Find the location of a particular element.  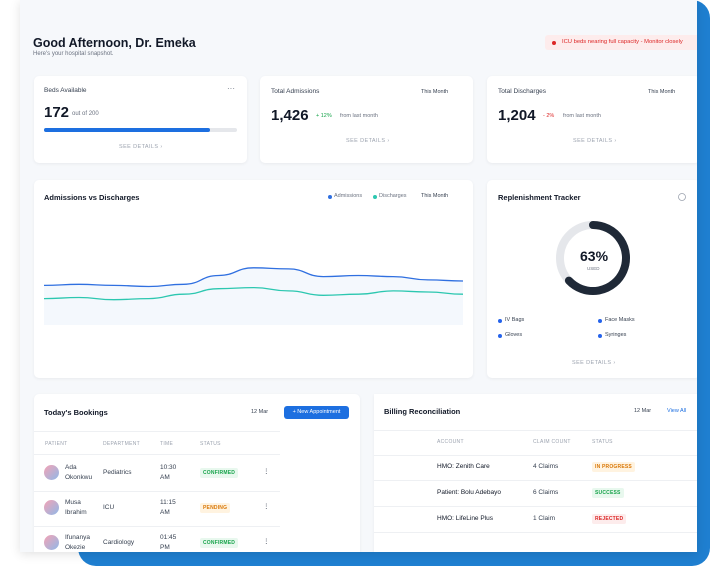

column-header: TIME is located at coordinates (167, 444).